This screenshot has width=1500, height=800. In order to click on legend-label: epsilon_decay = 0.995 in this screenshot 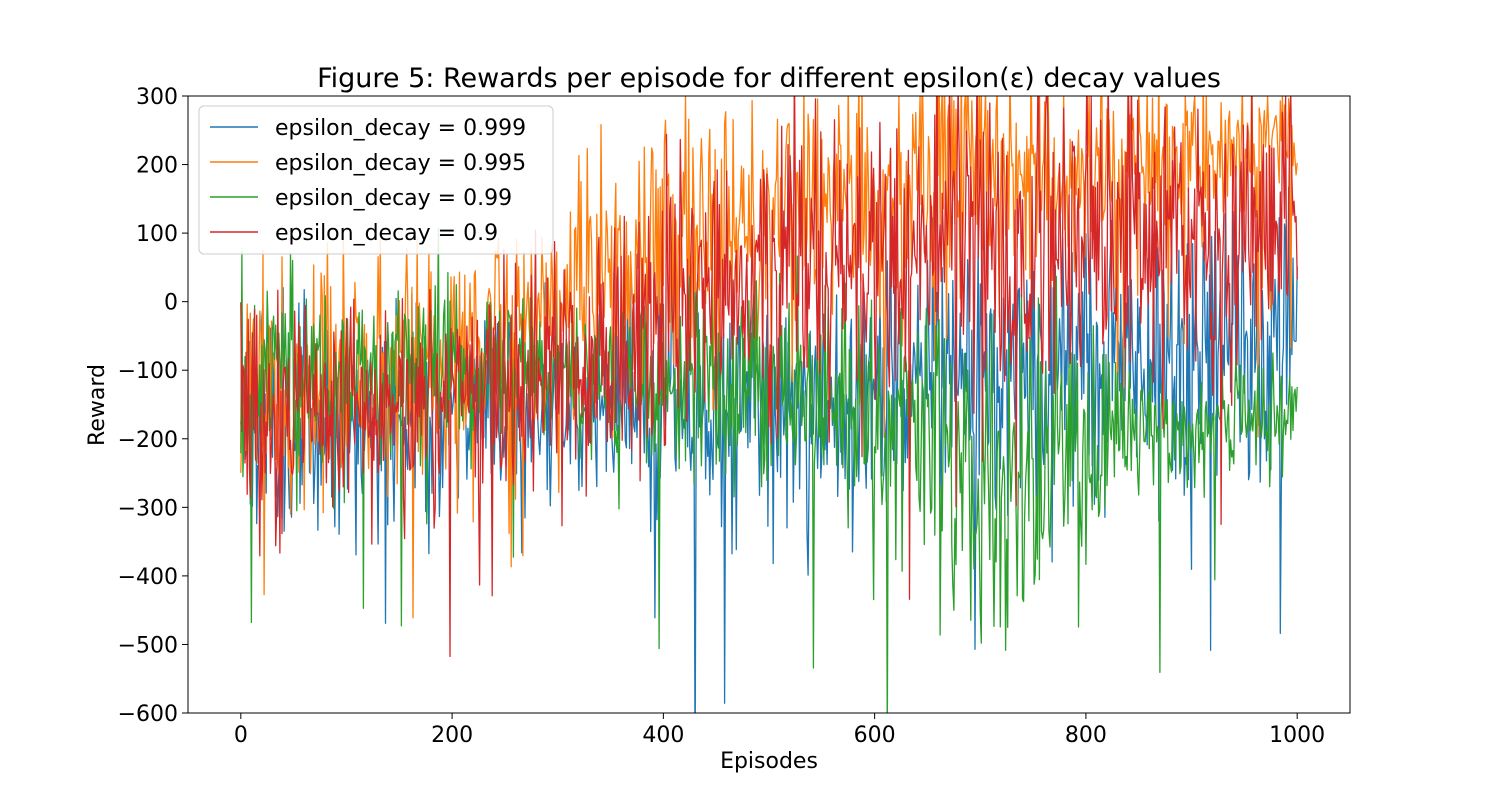, I will do `click(400, 163)`.